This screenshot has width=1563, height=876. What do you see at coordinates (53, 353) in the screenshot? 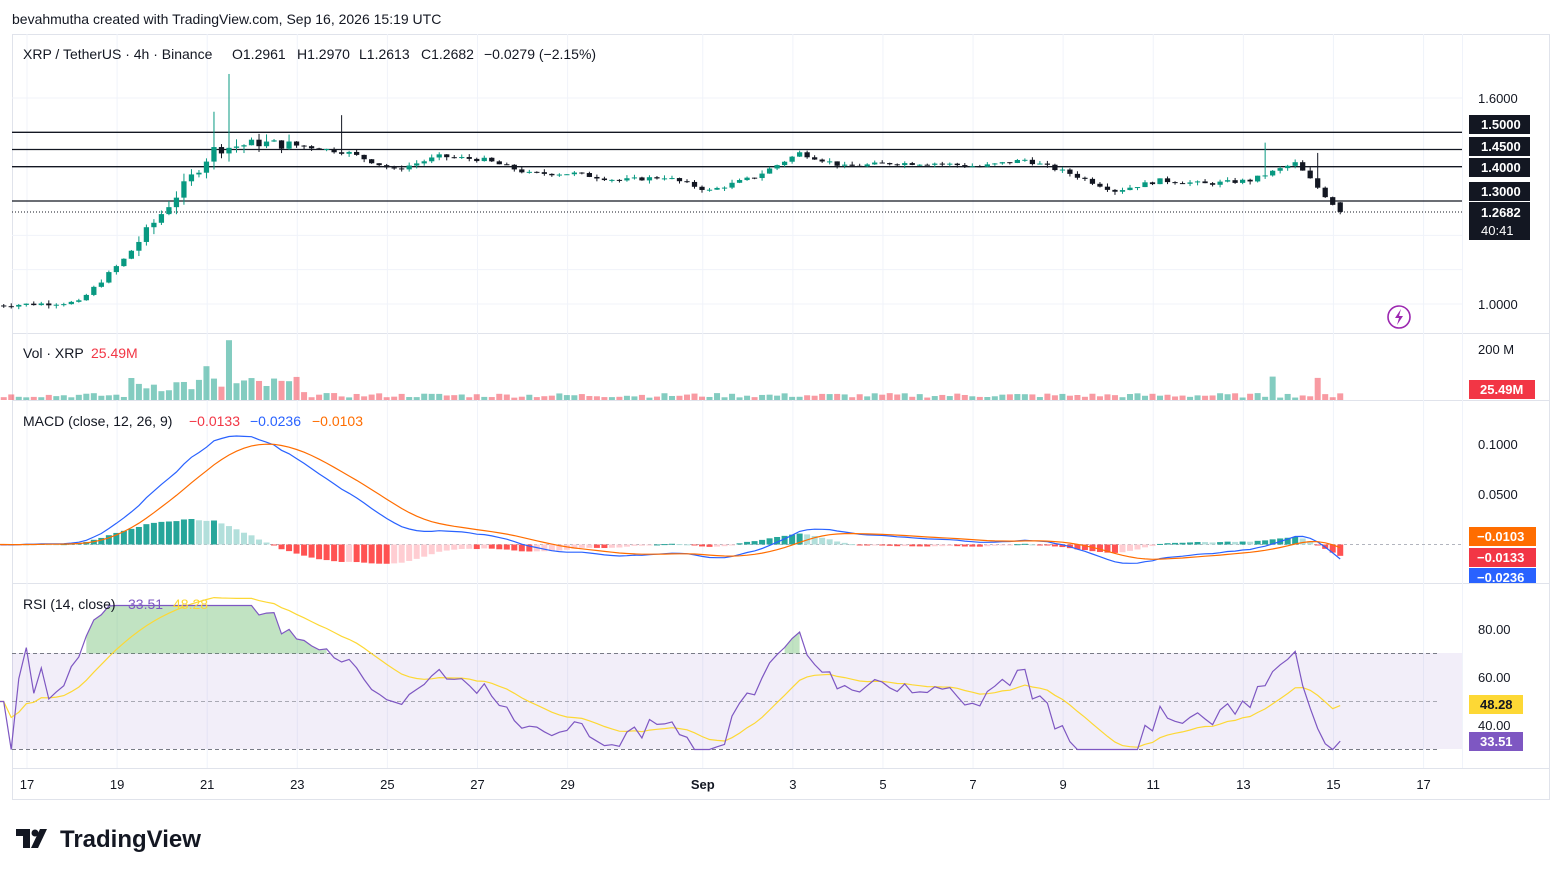
I see `volume-title: Vol · XRP` at bounding box center [53, 353].